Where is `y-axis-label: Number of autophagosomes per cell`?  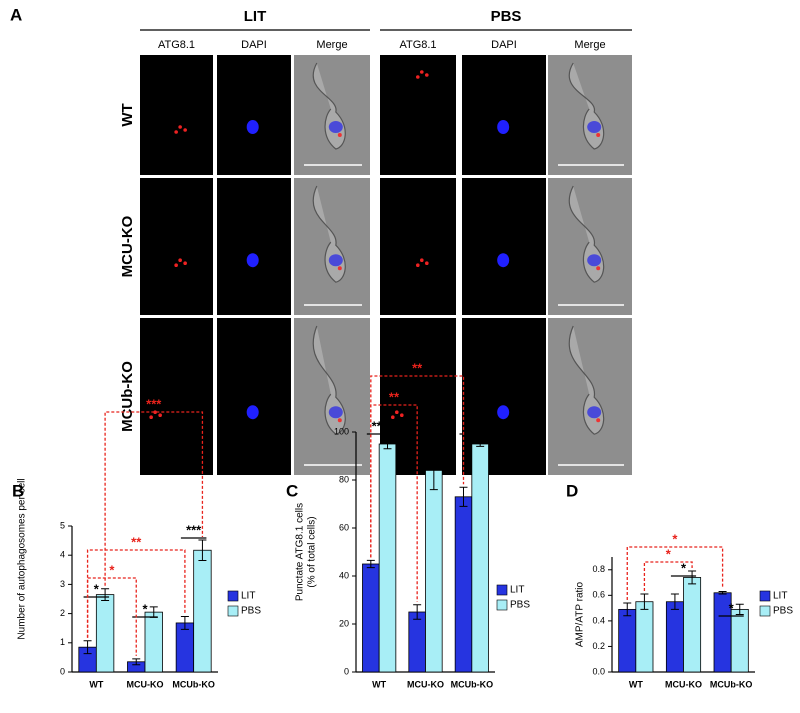
y-axis-label: Number of autophagosomes per cell is located at coordinates (22, 558).